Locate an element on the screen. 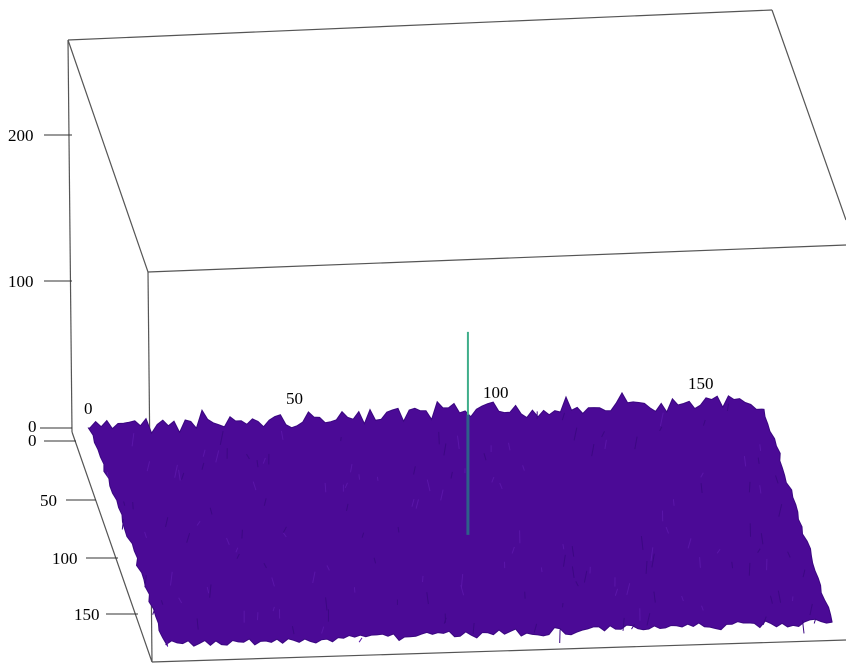 This screenshot has height=666, width=846. x-axis: 0 50 100 150 is located at coordinates (399, 396).